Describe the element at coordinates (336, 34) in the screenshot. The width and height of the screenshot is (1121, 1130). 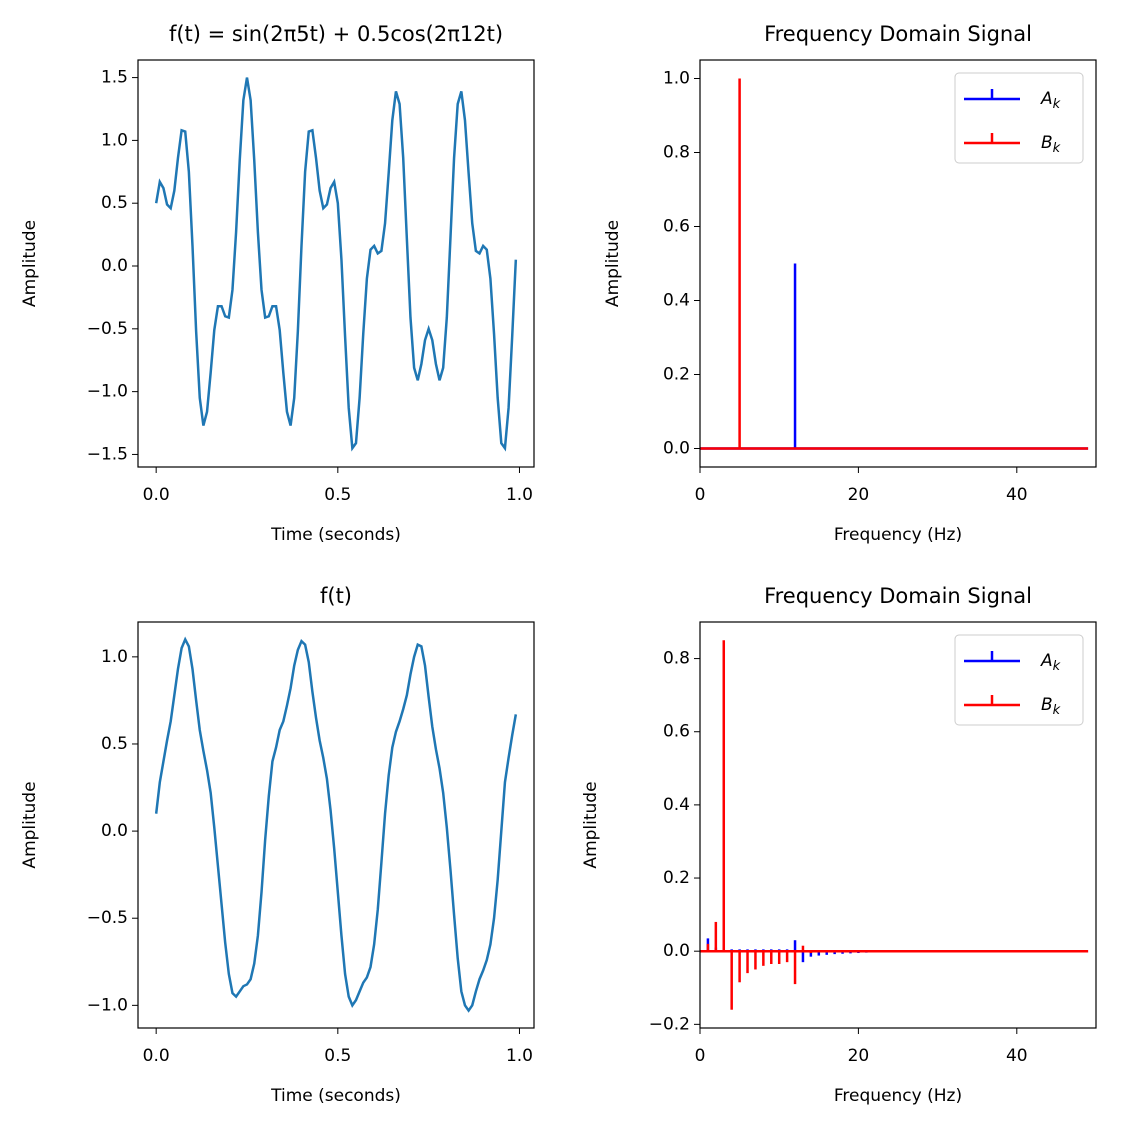
I see `subplot-title: f(t) = sin(2π5t) + 0.5cos(2π12t)` at that location.